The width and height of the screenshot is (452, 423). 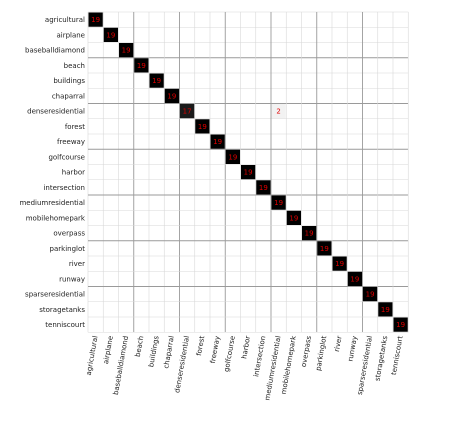 What do you see at coordinates (65, 325) in the screenshot?
I see `y-tick-label: tenniscourt` at bounding box center [65, 325].